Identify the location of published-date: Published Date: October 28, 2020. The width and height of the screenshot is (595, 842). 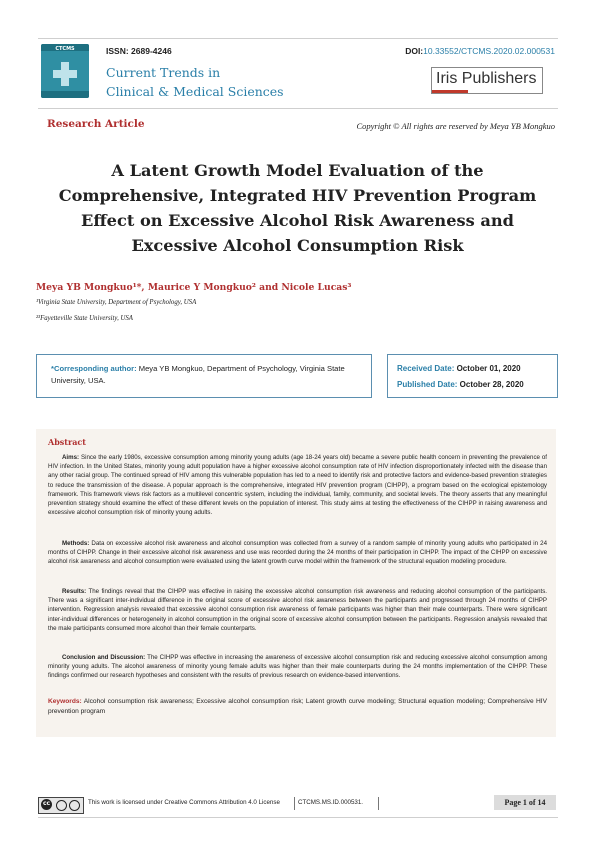
(460, 384).